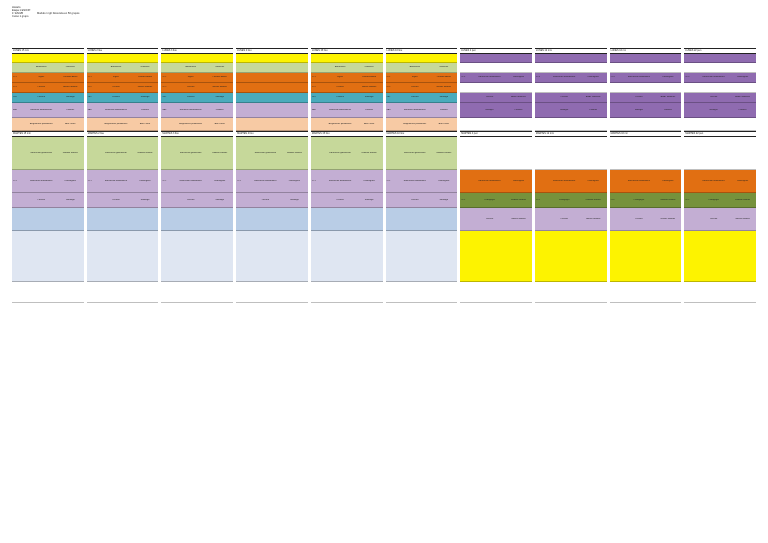 The width and height of the screenshot is (768, 543). I want to click on schedule-cell: 2C1 Inglés Lourdes Alfaro, so click(122, 78).